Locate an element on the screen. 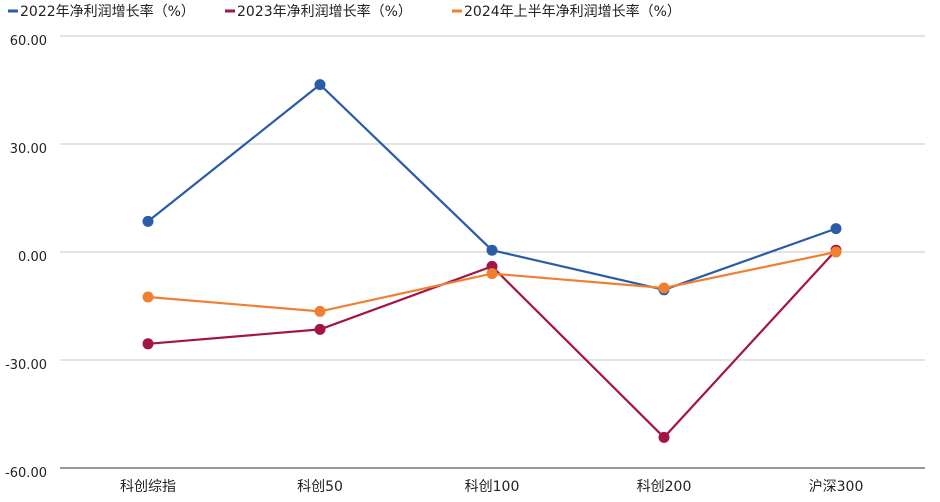  legend-label: 2022年净利润增长率（%） is located at coordinates (107, 11).